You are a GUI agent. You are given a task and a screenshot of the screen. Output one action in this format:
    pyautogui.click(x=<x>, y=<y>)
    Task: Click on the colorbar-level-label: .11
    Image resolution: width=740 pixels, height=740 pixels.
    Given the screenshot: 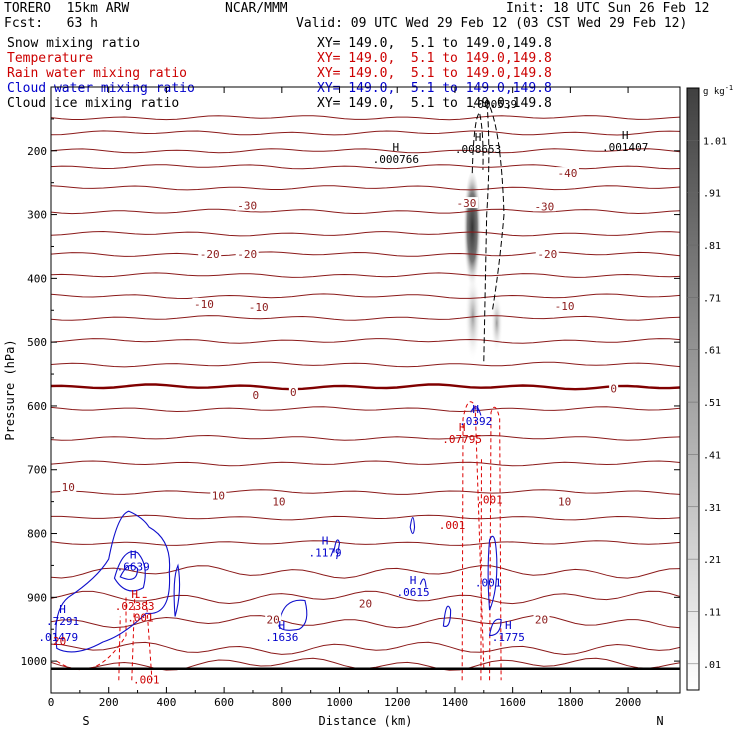 What is the action you would take?
    pyautogui.click(x=712, y=612)
    